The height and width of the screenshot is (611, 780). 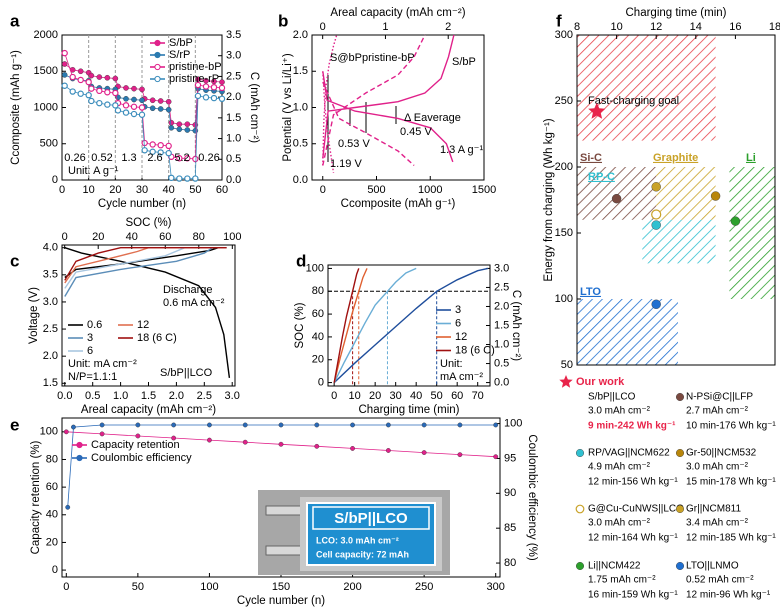 I want to click on legend-label: 6, so click(x=458, y=323).